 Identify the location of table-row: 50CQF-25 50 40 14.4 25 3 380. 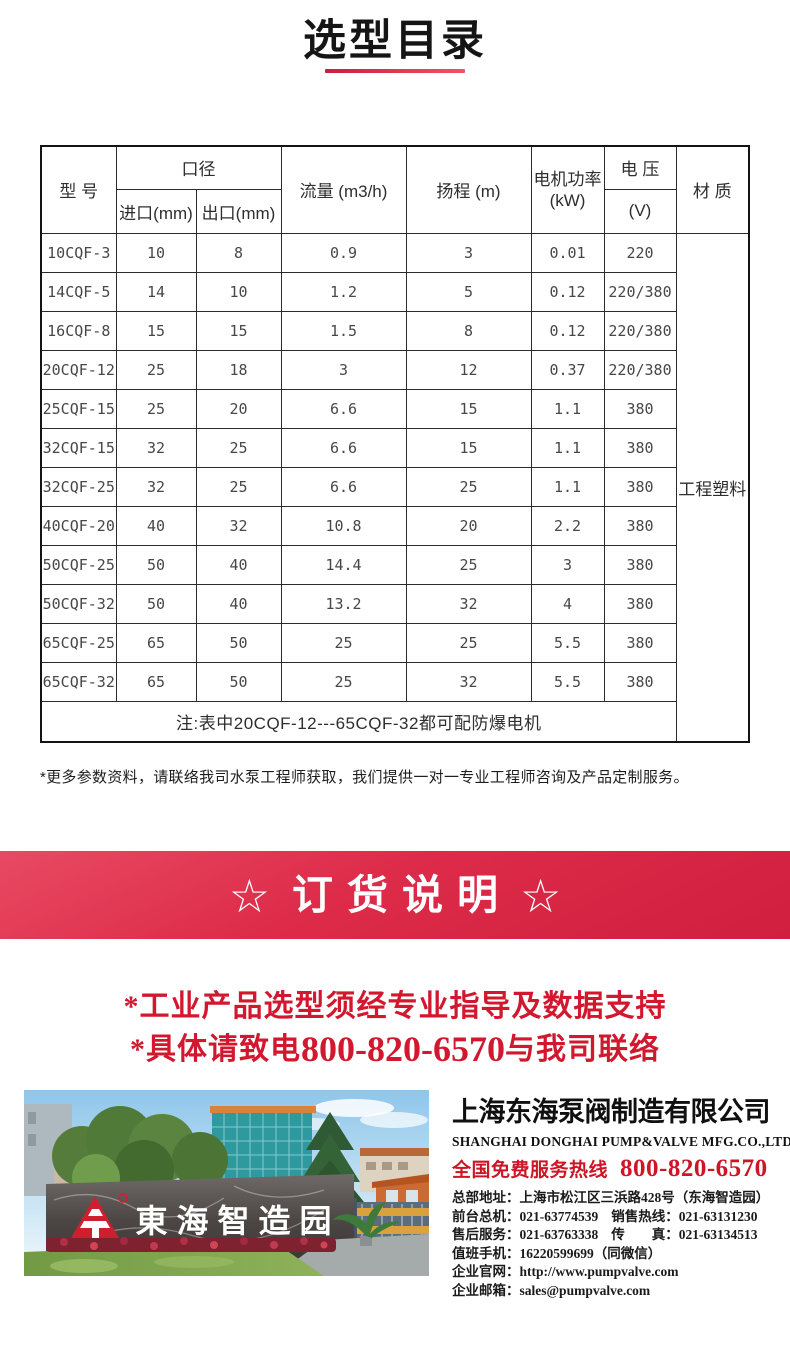
(394, 564).